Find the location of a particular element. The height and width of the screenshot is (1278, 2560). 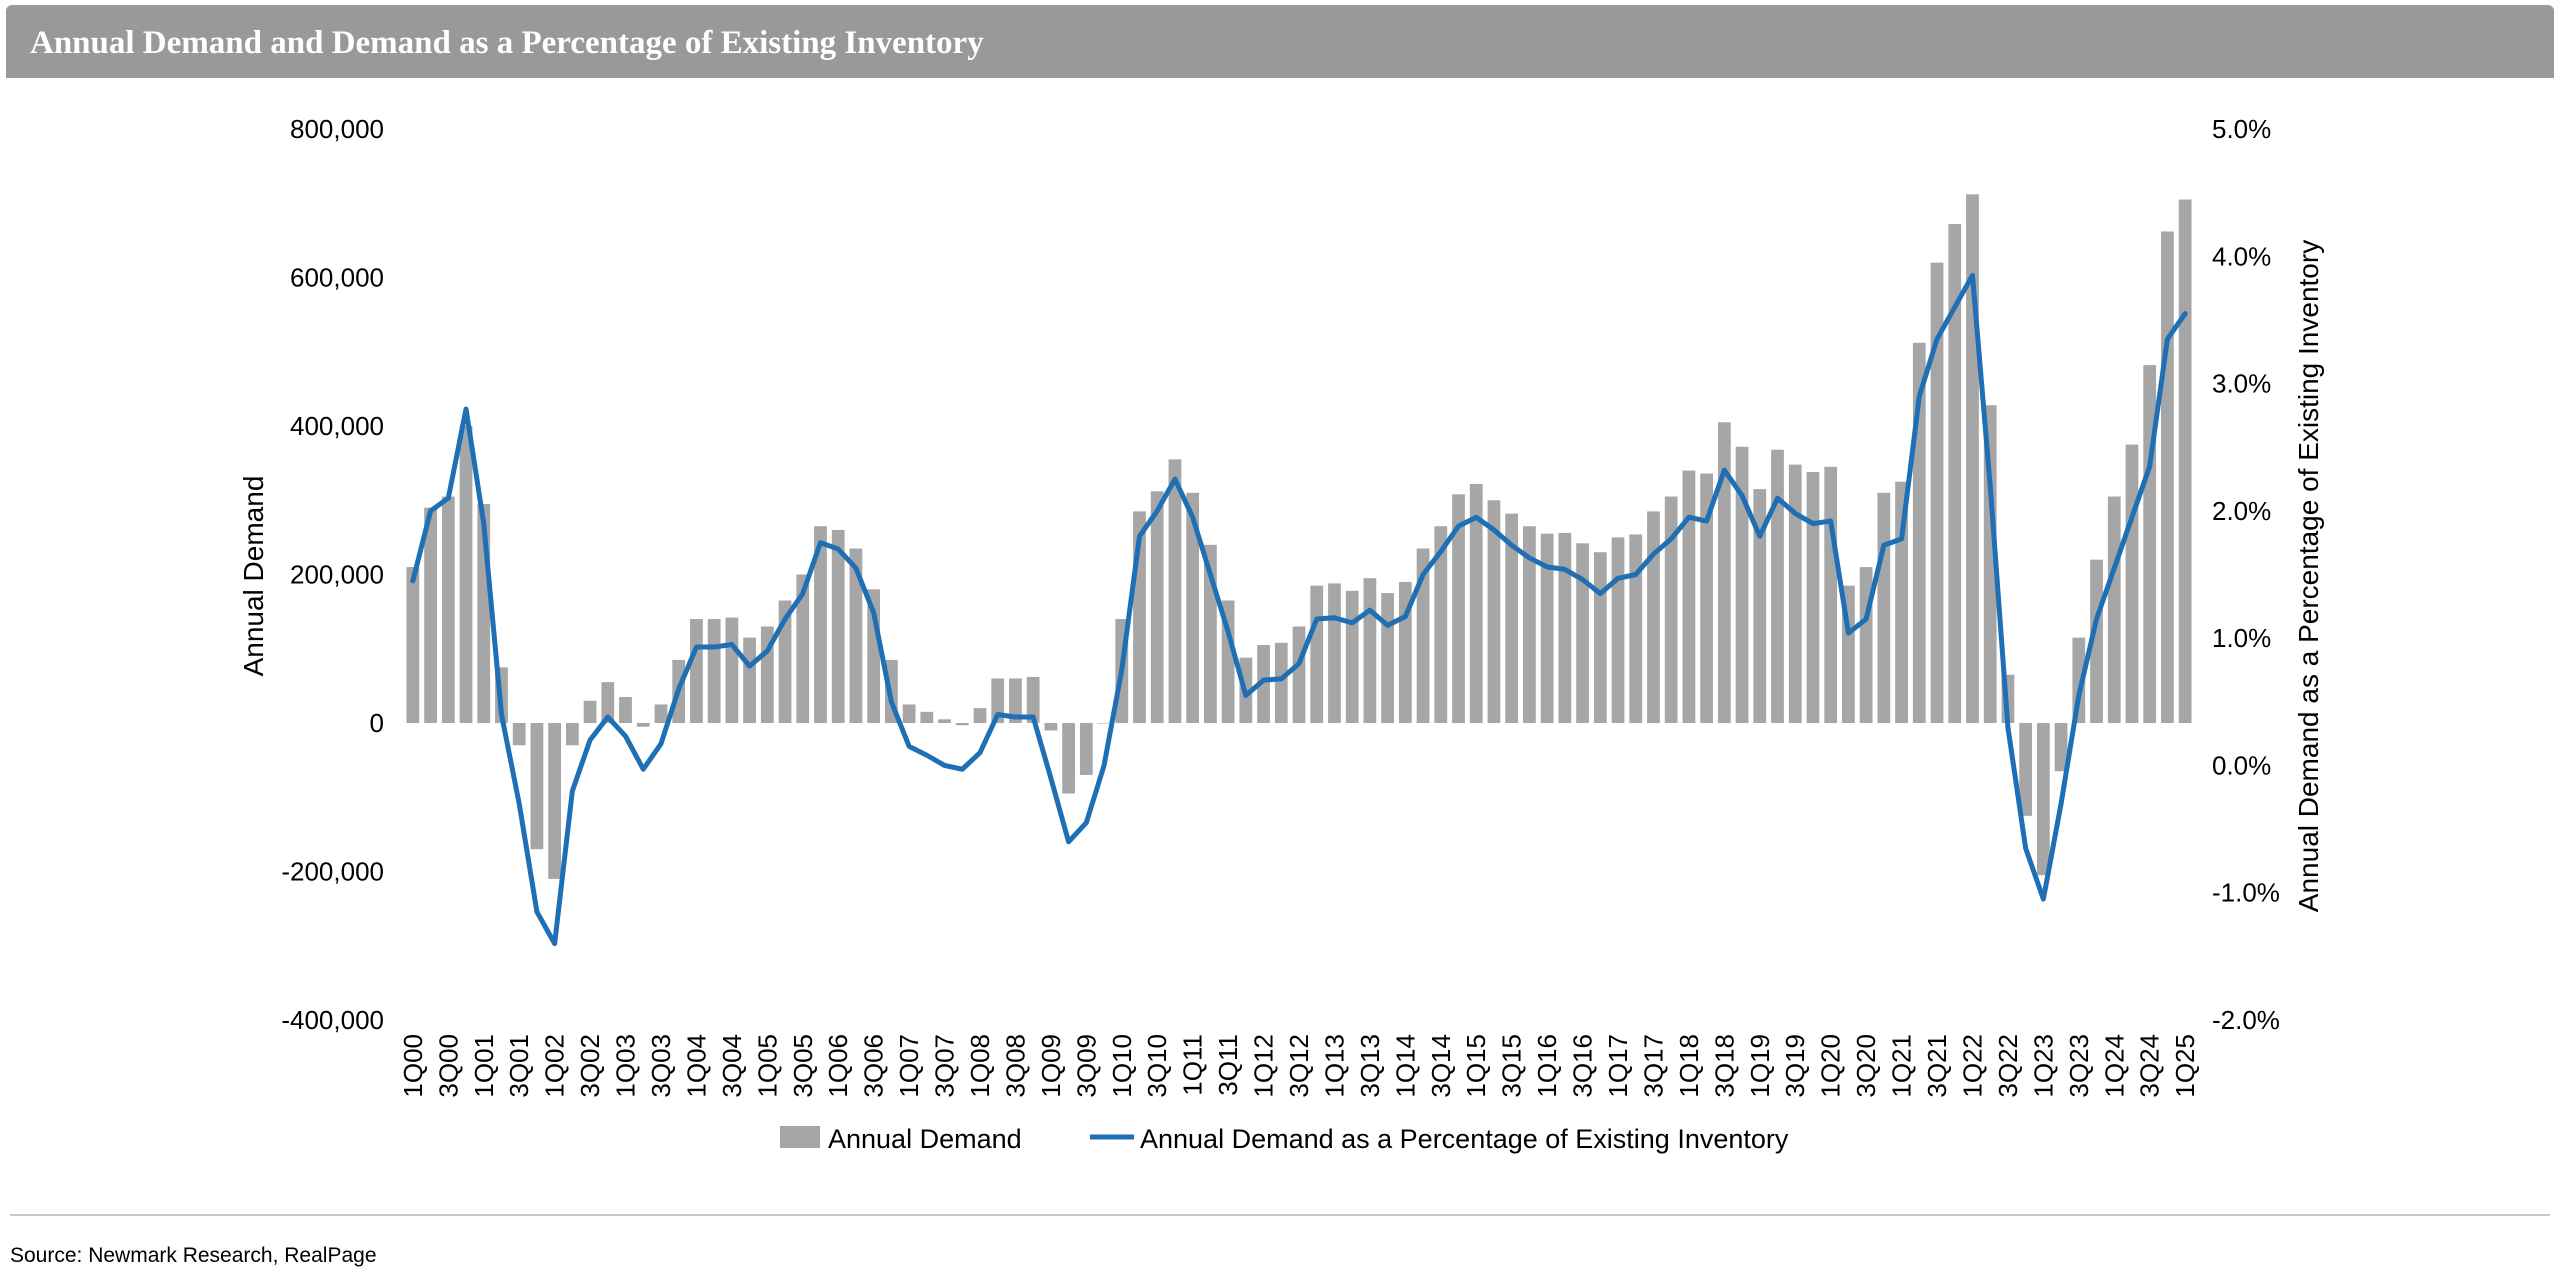

left-tick-label: 200,000 is located at coordinates (337, 575).